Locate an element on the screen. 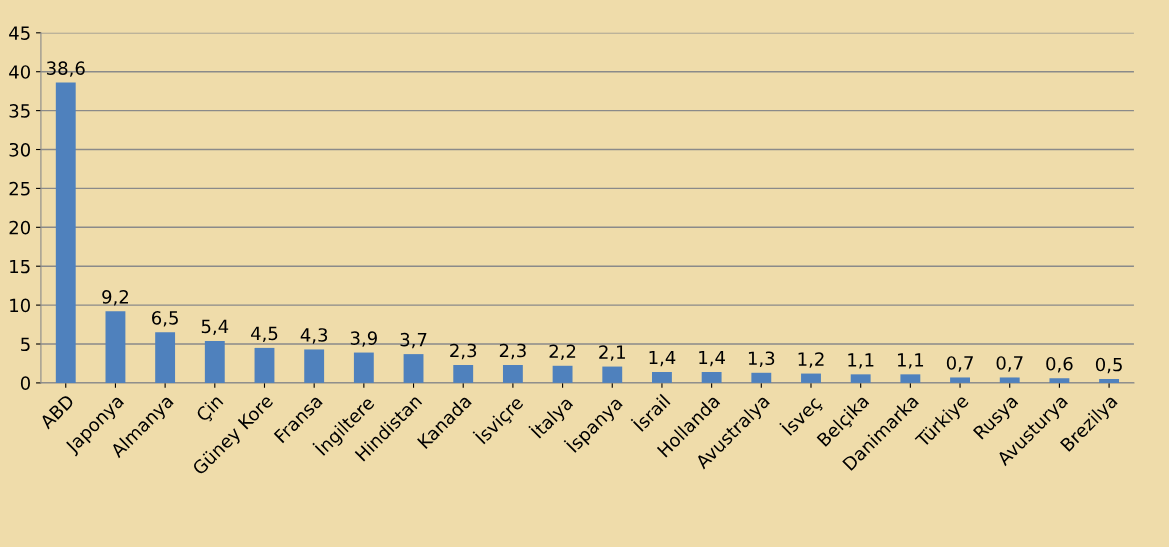 Image resolution: width=1169 pixels, height=547 pixels. data-label: 2,1 is located at coordinates (612, 353).